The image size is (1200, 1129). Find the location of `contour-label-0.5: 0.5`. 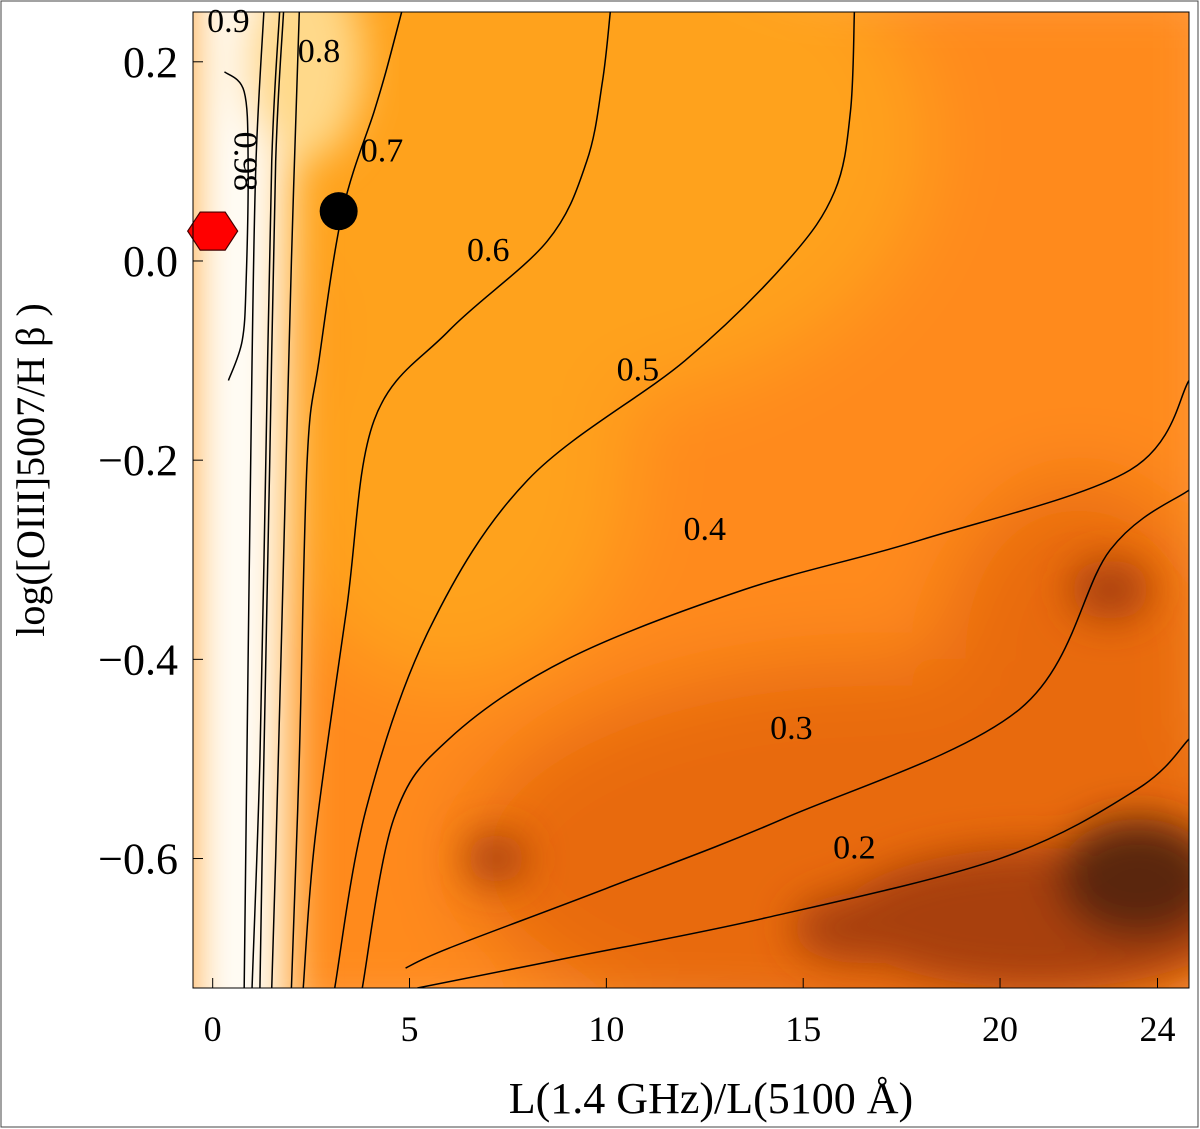

contour-label-0.5: 0.5 is located at coordinates (638, 369).